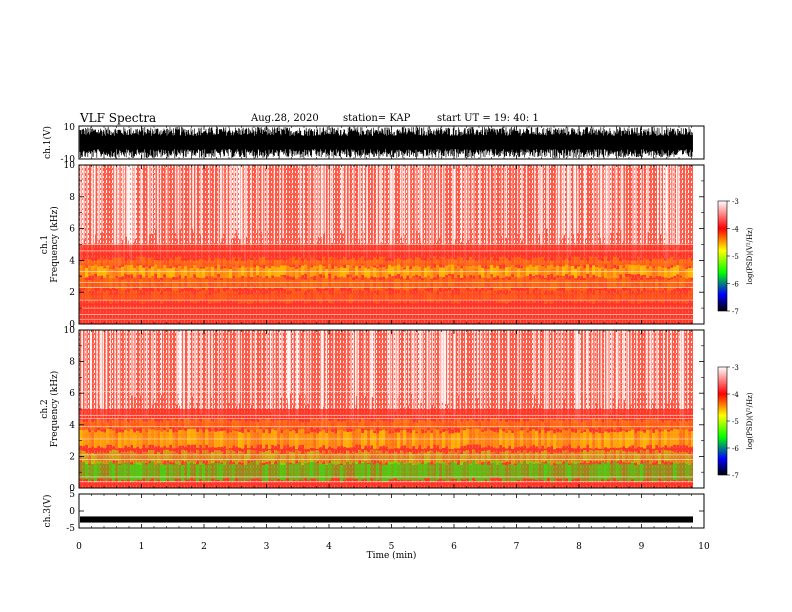 The height and width of the screenshot is (612, 792). I want to click on colorbar-label: log(PSD)(V²/Hz), so click(750, 255).